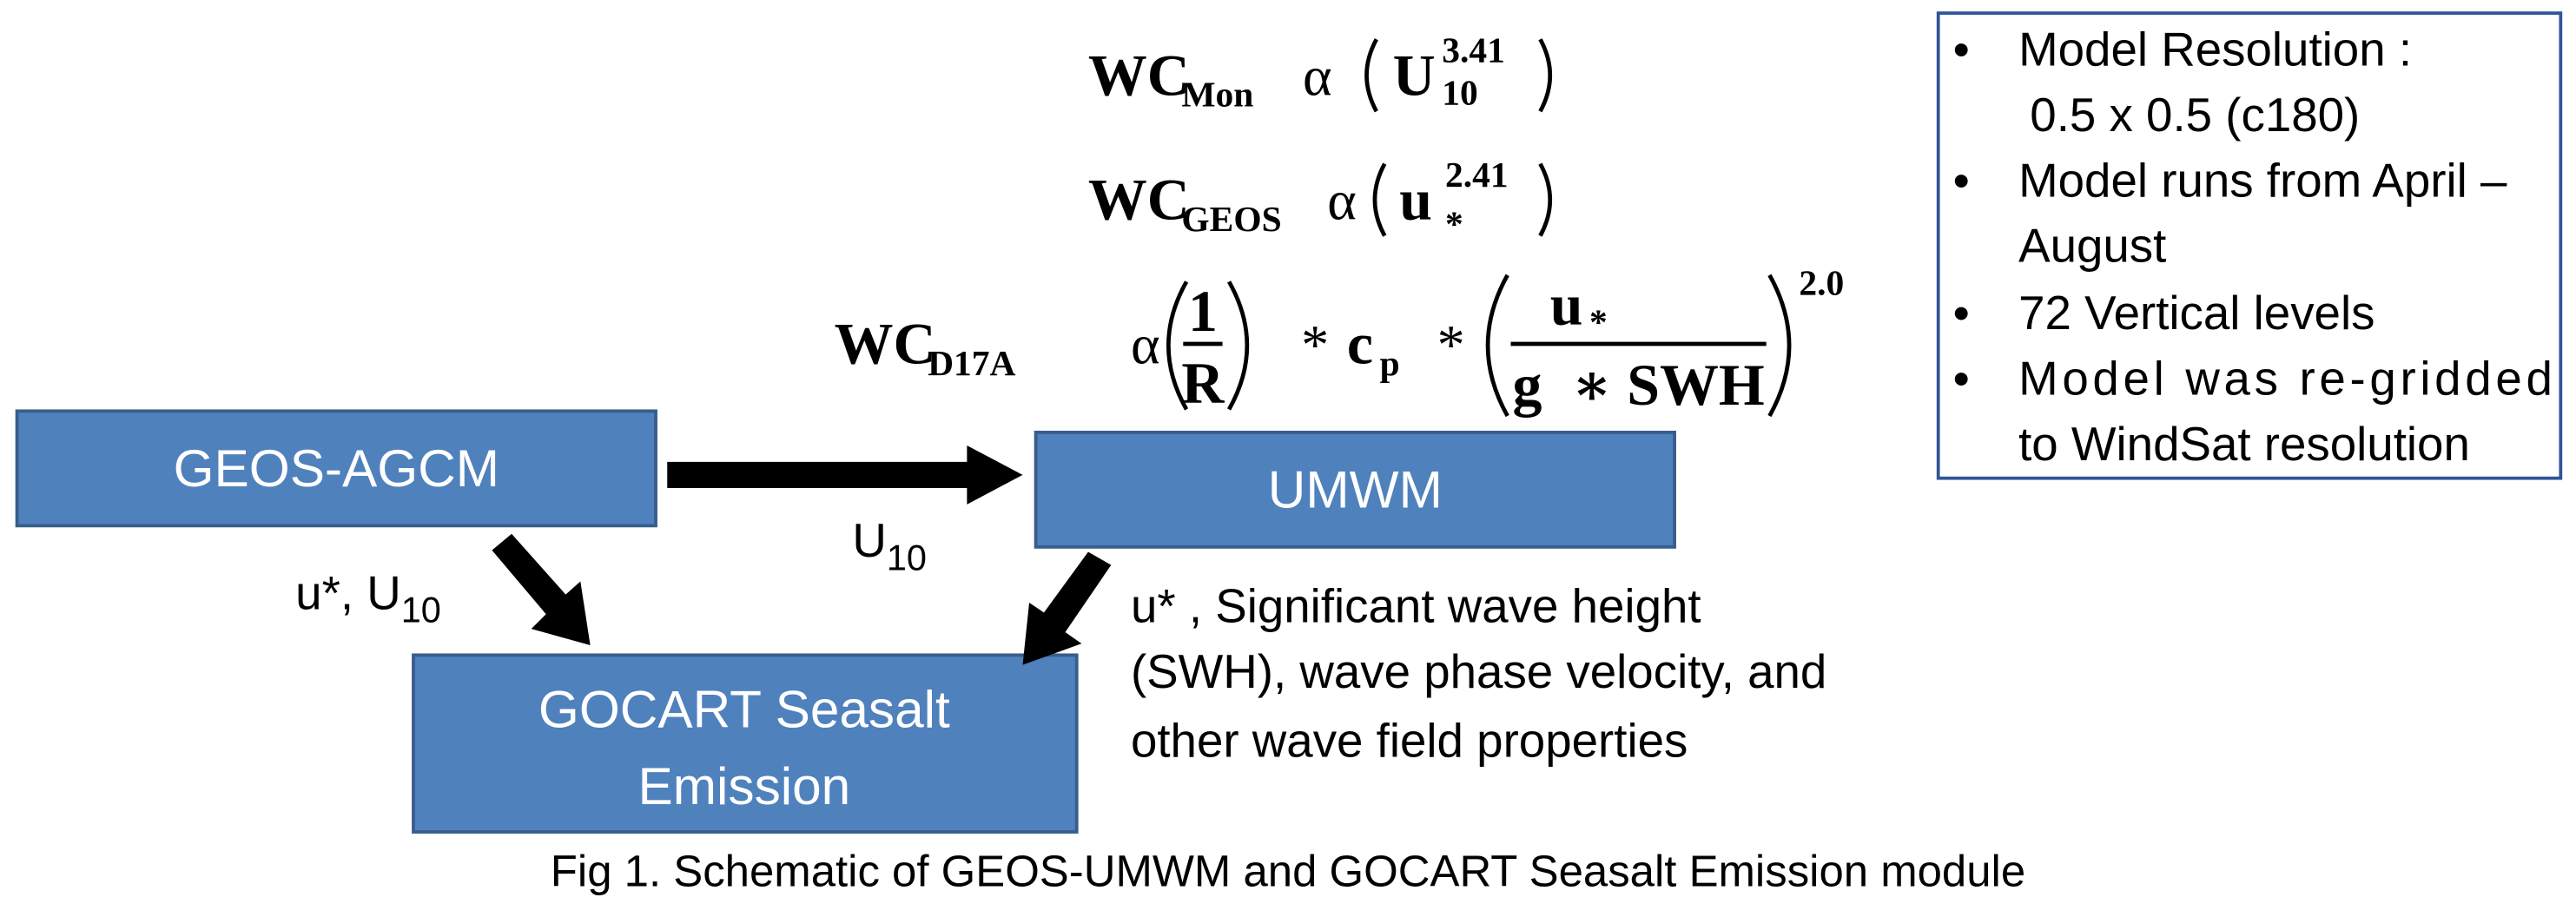 The image size is (2576, 904). I want to click on eq-base-subscript: 10, so click(1459, 93).